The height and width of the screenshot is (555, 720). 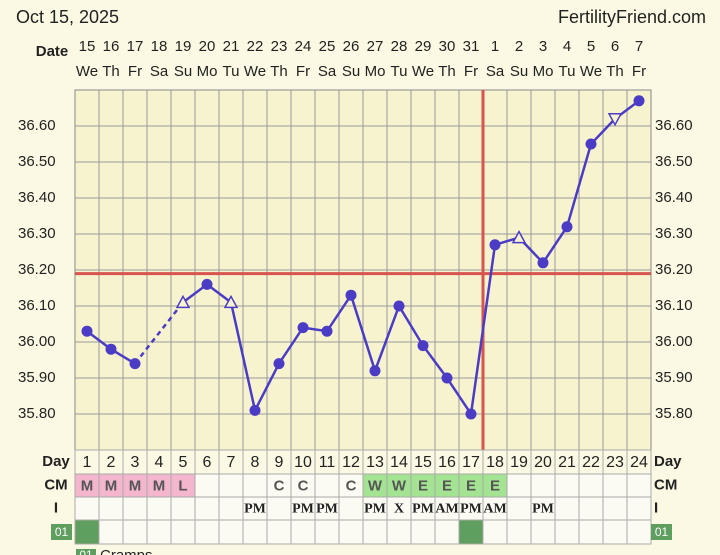 What do you see at coordinates (159, 333) in the screenshot?
I see `gap-bridge` at bounding box center [159, 333].